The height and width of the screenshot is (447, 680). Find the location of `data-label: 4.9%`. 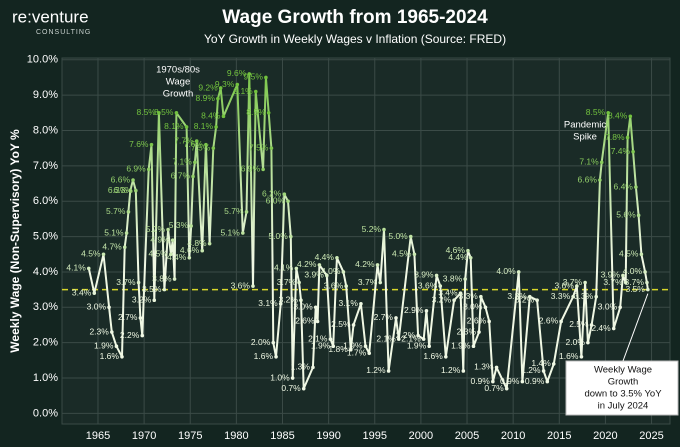

data-label: 4.9% is located at coordinates (160, 239).